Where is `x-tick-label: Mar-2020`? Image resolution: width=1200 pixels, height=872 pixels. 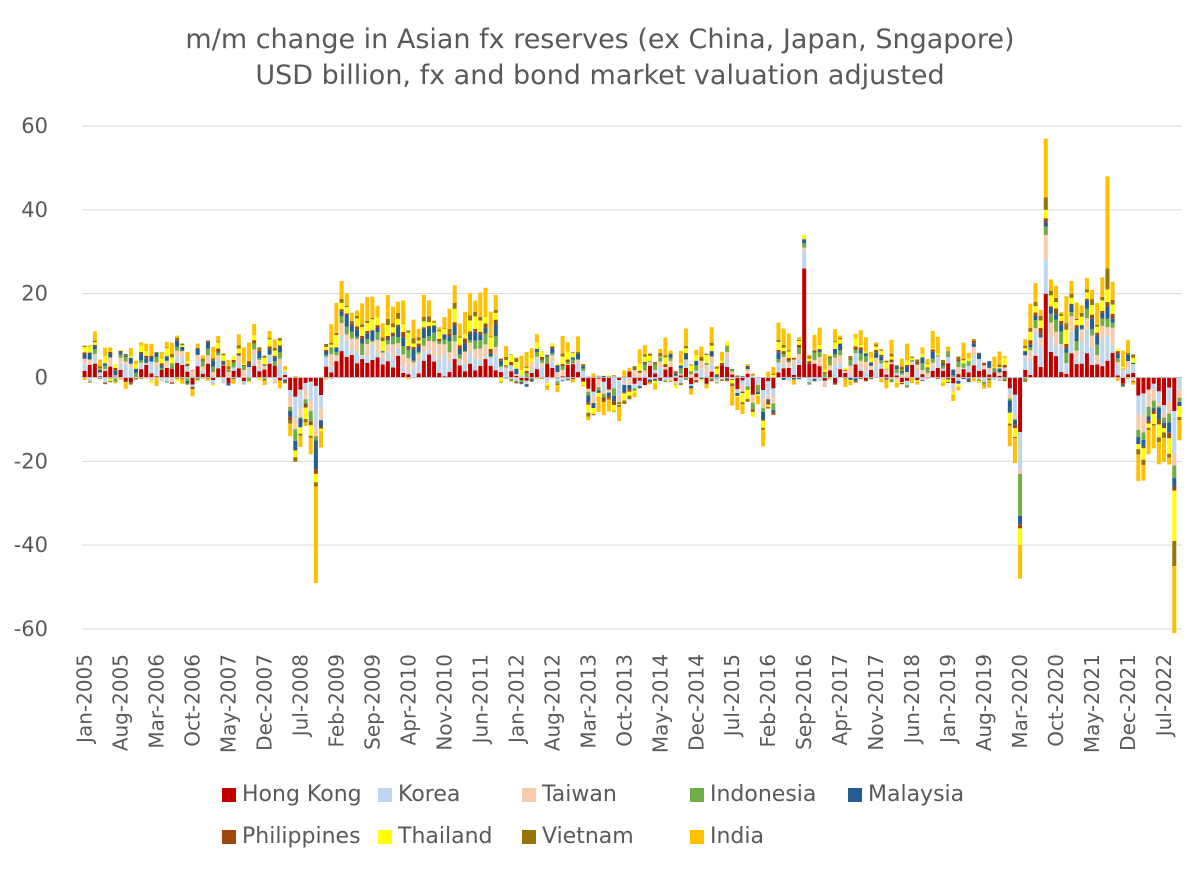
x-tick-label: Mar-2020 is located at coordinates (1020, 701).